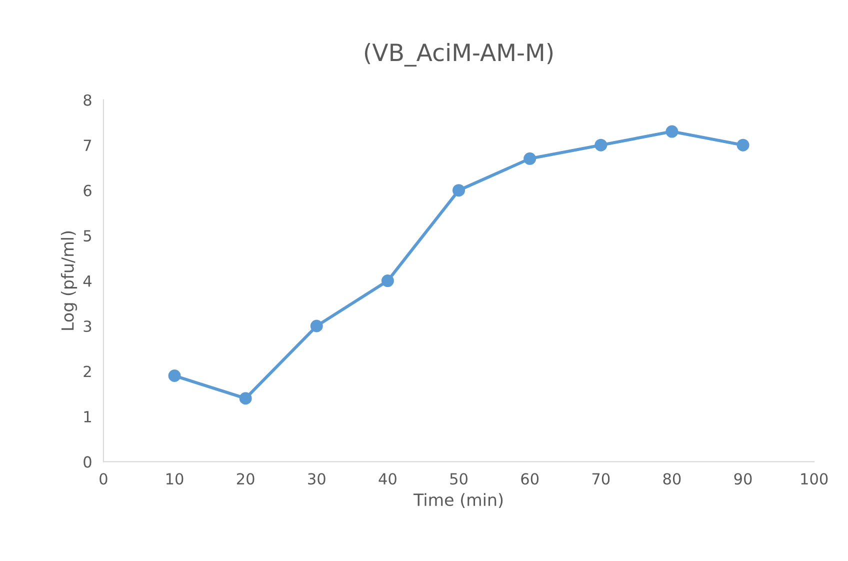  What do you see at coordinates (601, 479) in the screenshot?
I see `x-tick-label: 70` at bounding box center [601, 479].